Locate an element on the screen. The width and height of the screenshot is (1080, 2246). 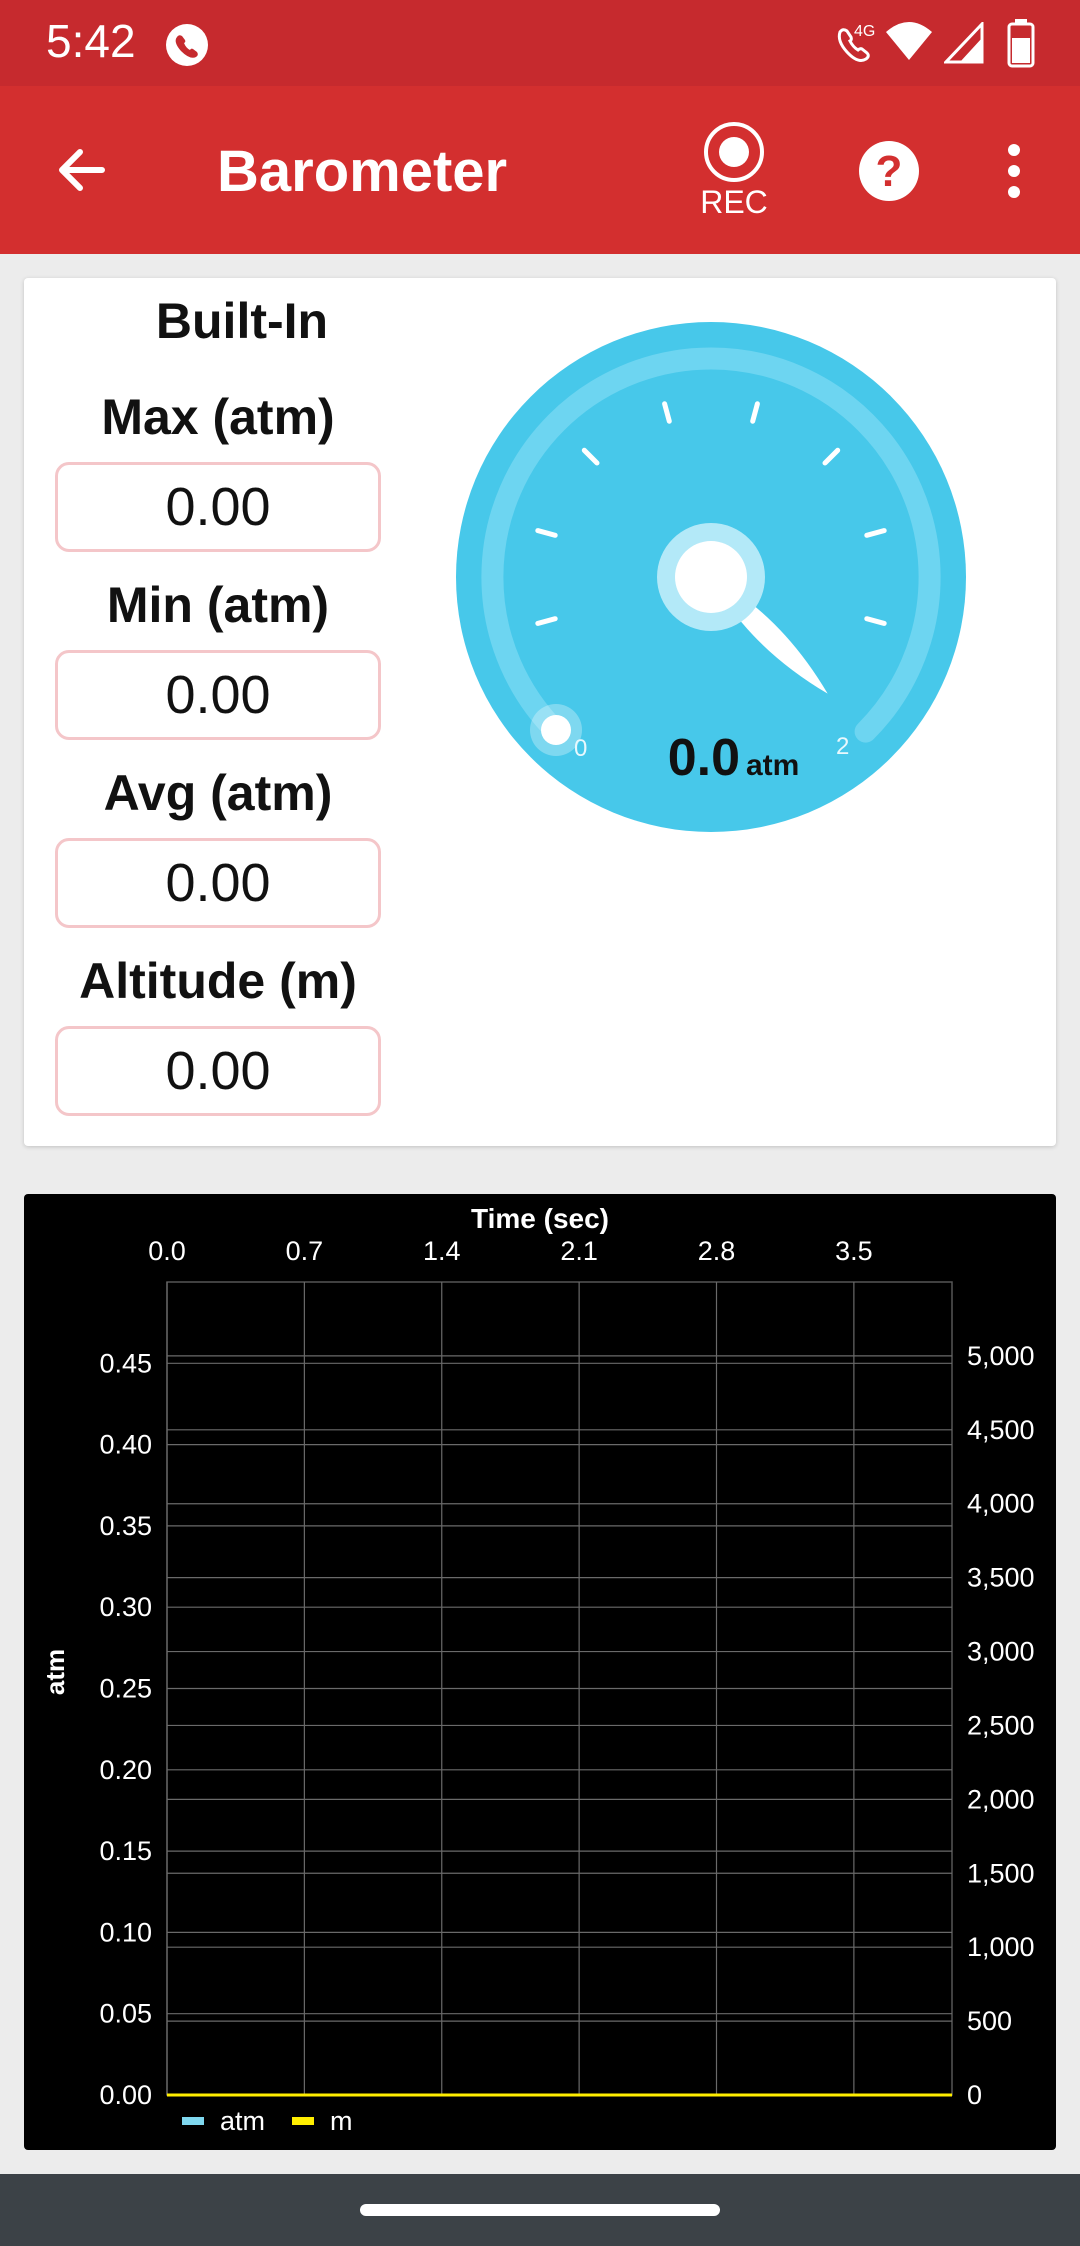
record-label: REC is located at coordinates (734, 202).